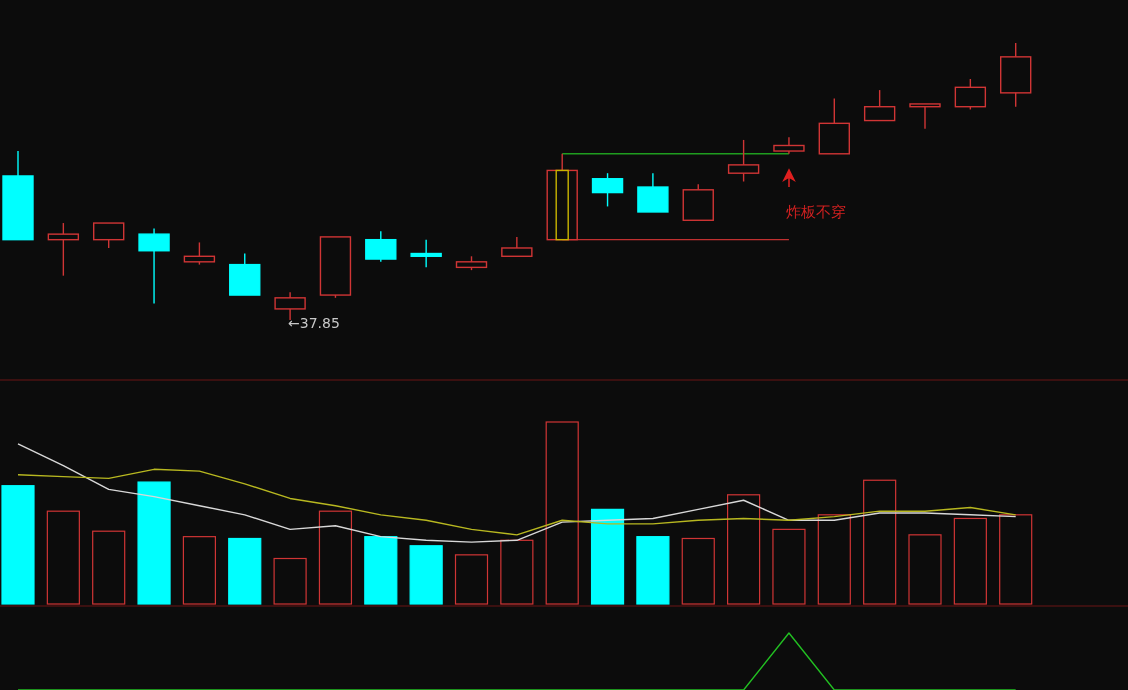  What do you see at coordinates (314, 323) in the screenshot?
I see `annotation: ←37.85` at bounding box center [314, 323].